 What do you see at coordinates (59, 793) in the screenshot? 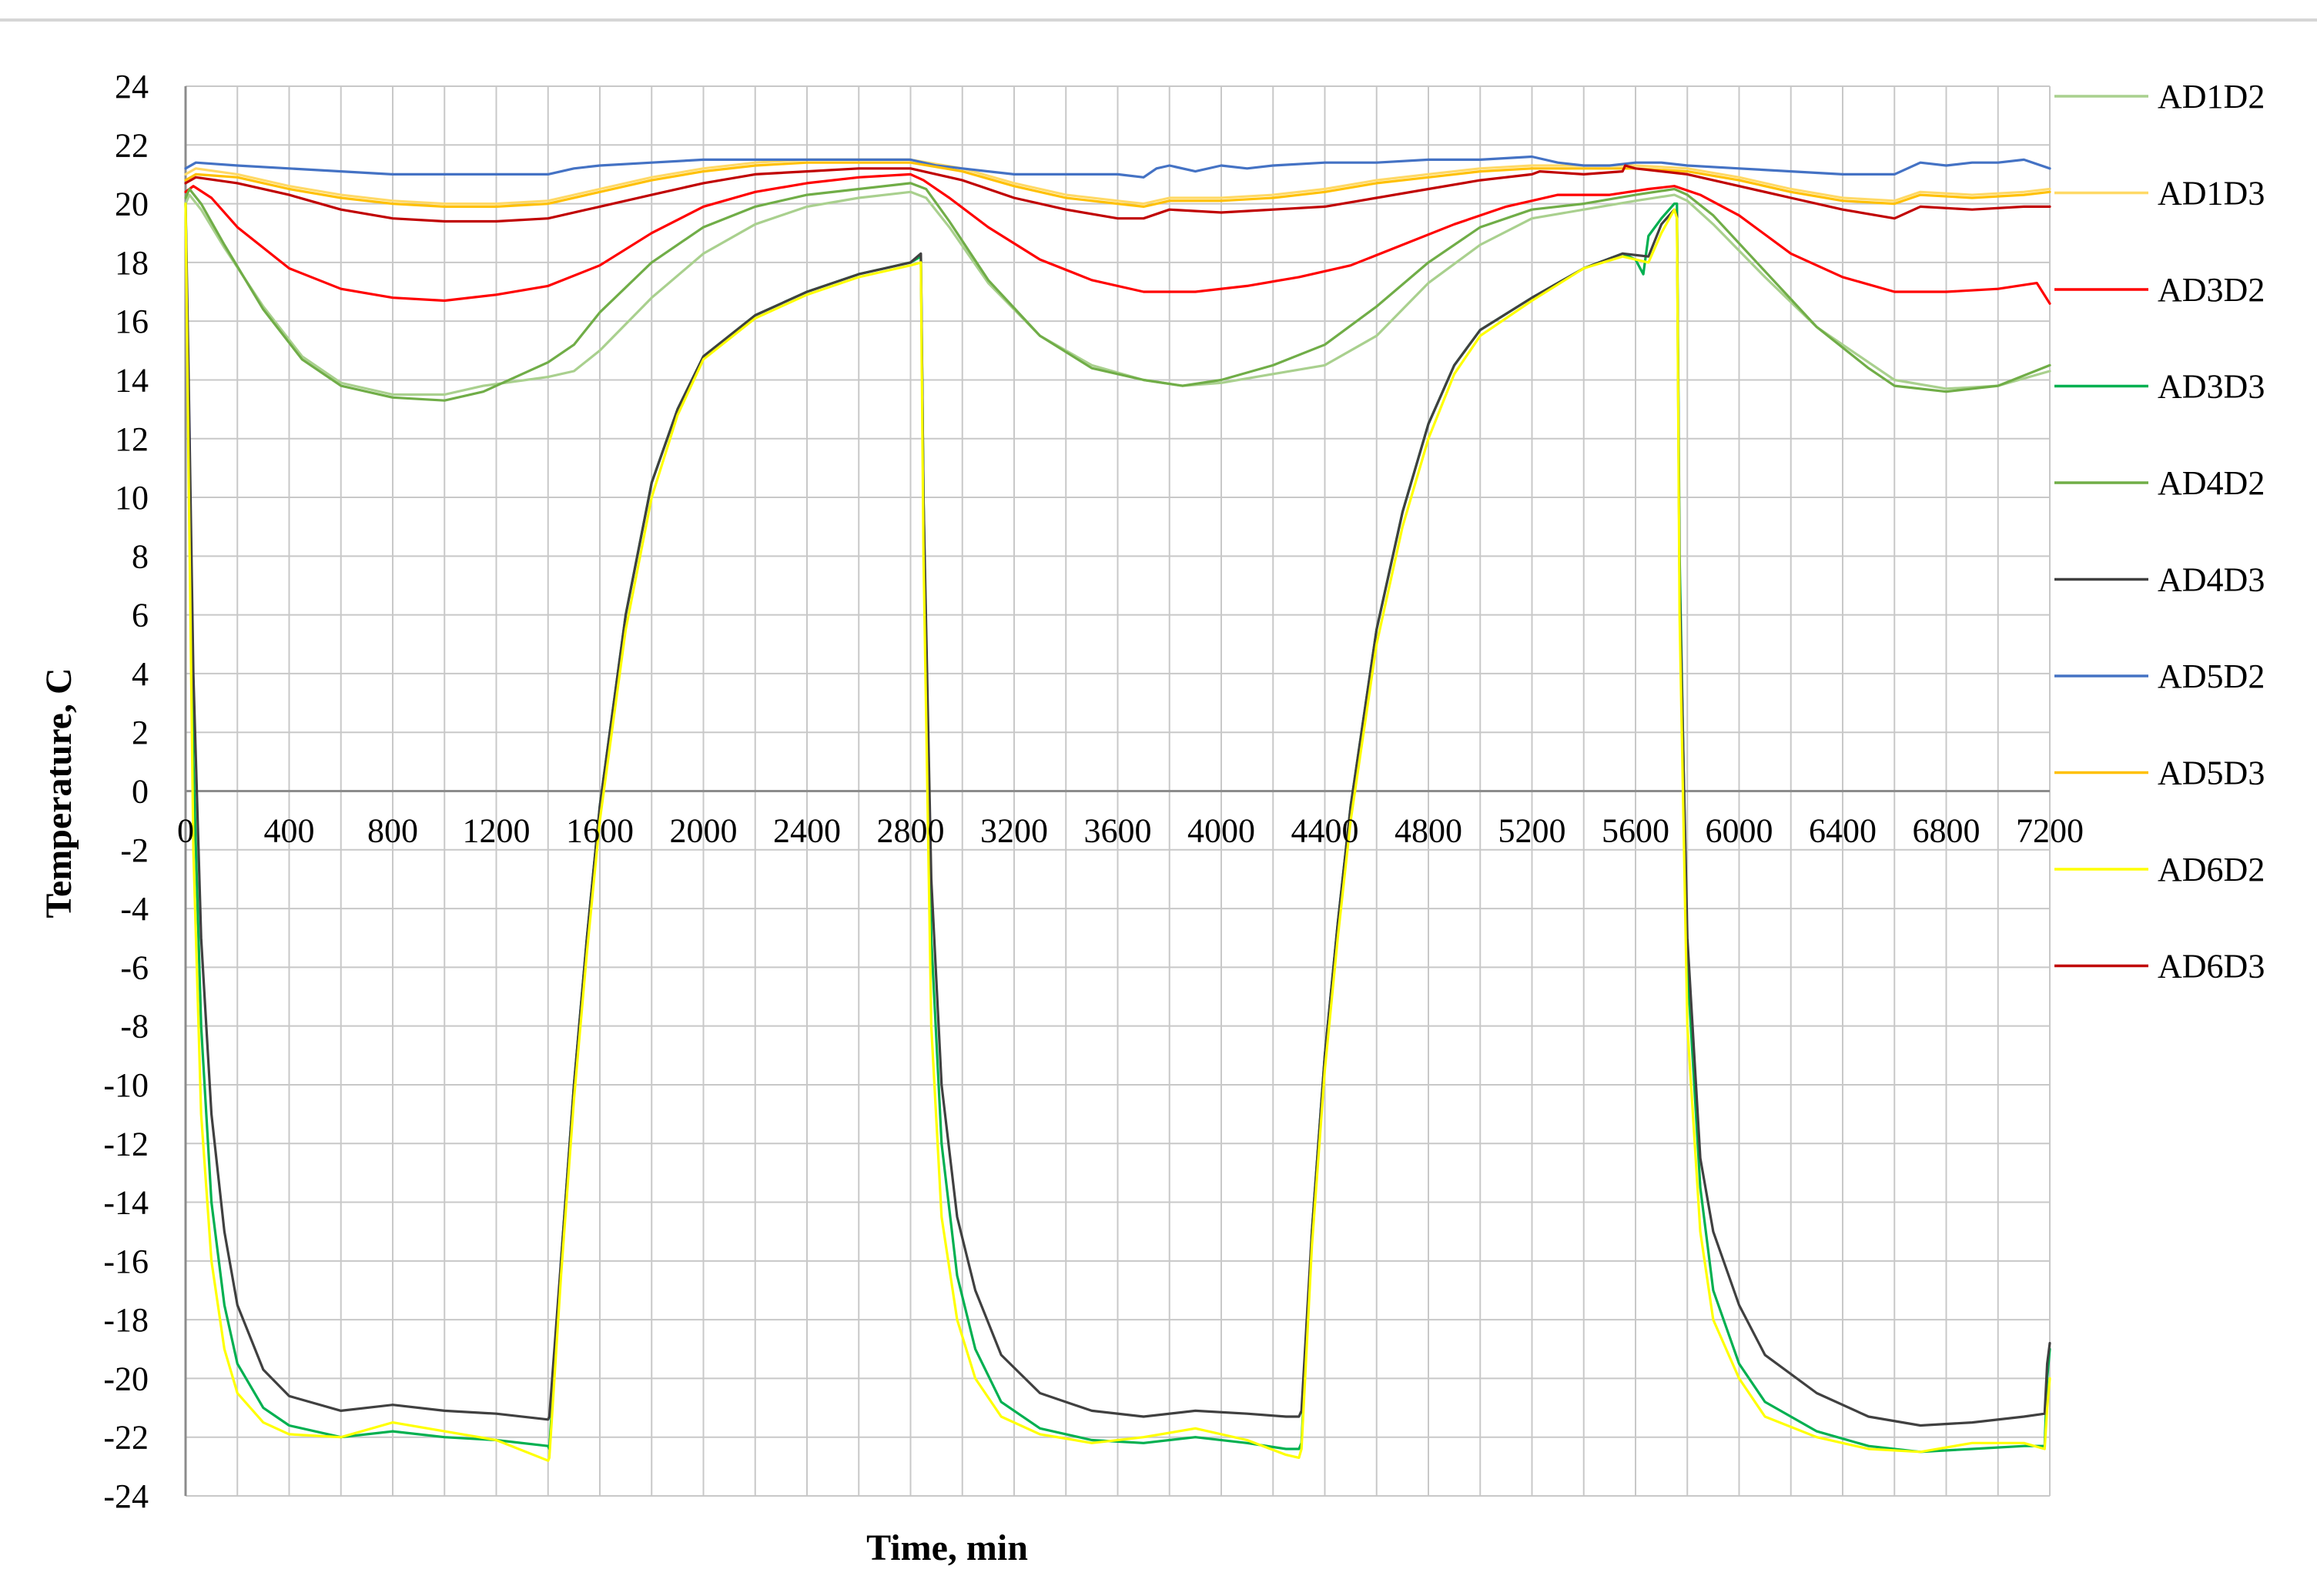
I see `y-axis-title: Temperature, C` at bounding box center [59, 793].